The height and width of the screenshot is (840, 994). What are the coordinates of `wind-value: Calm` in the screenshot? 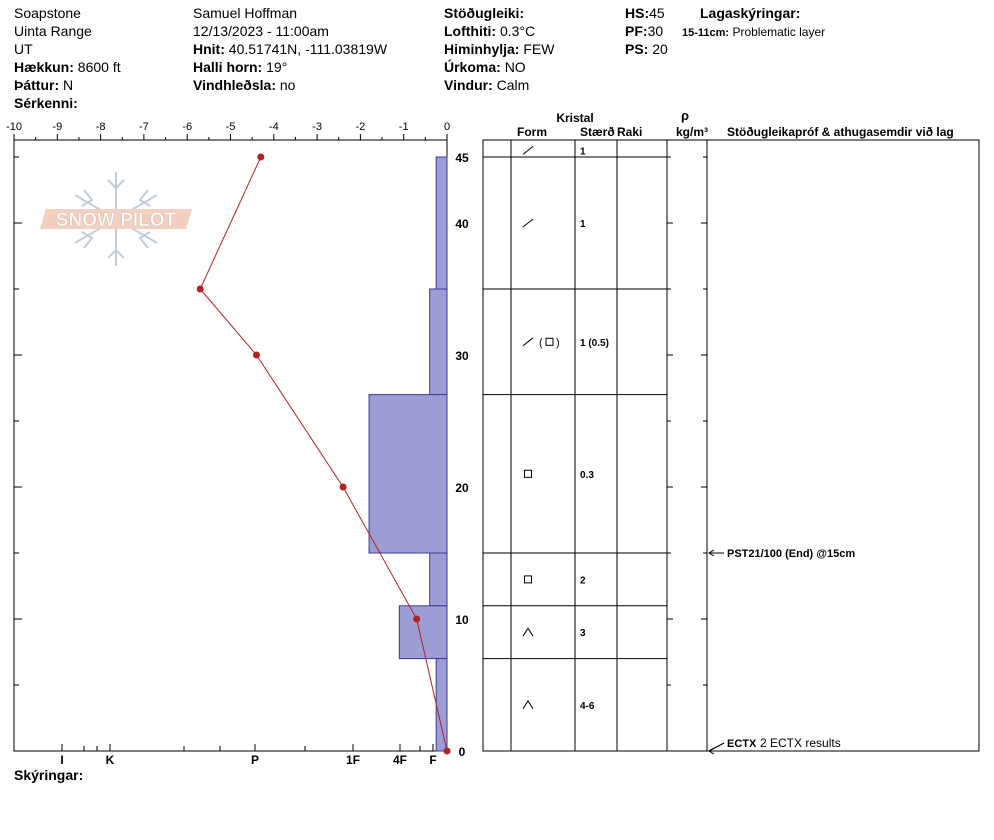 It's located at (513, 85).